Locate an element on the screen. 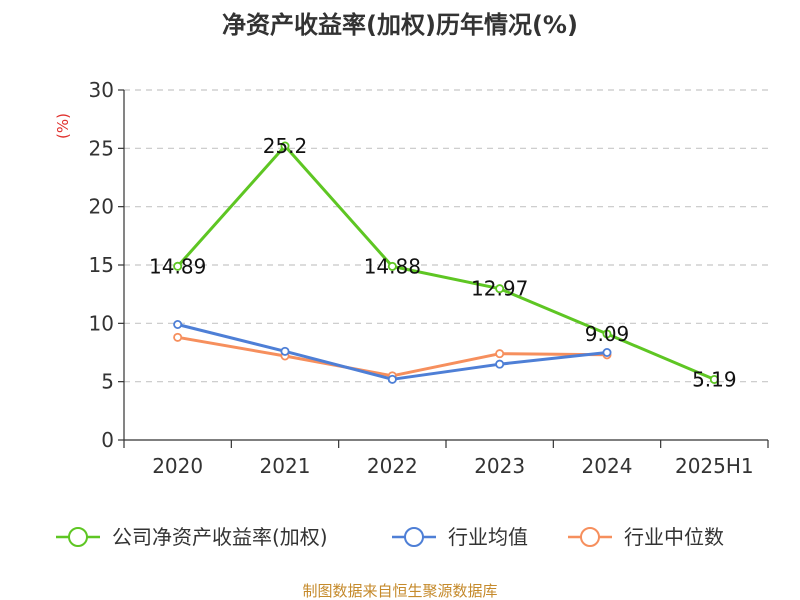  chart-title: 净资产收益率(加权)历年情况(%) is located at coordinates (400, 25).